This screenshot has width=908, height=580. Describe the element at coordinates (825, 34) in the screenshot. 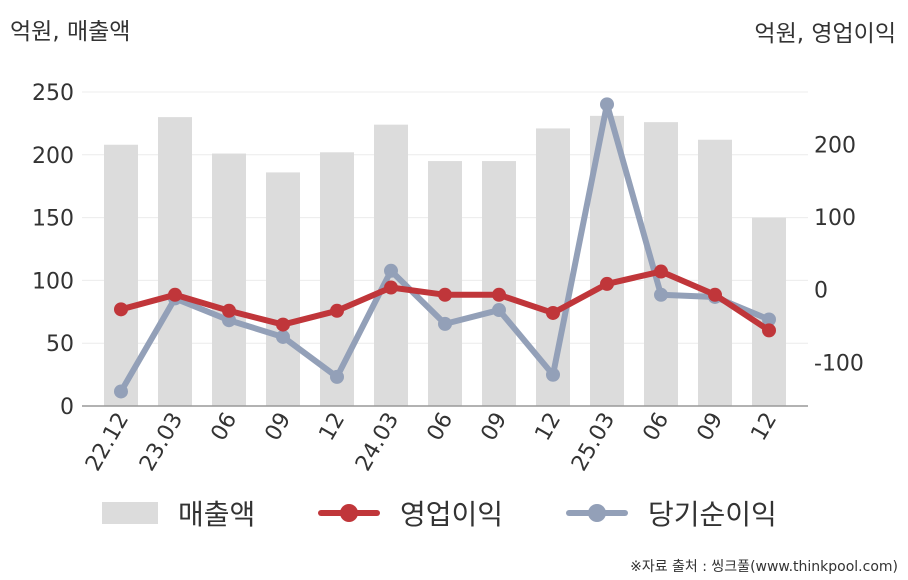

I see `right-axis-unit: 억원, 영업이익` at that location.